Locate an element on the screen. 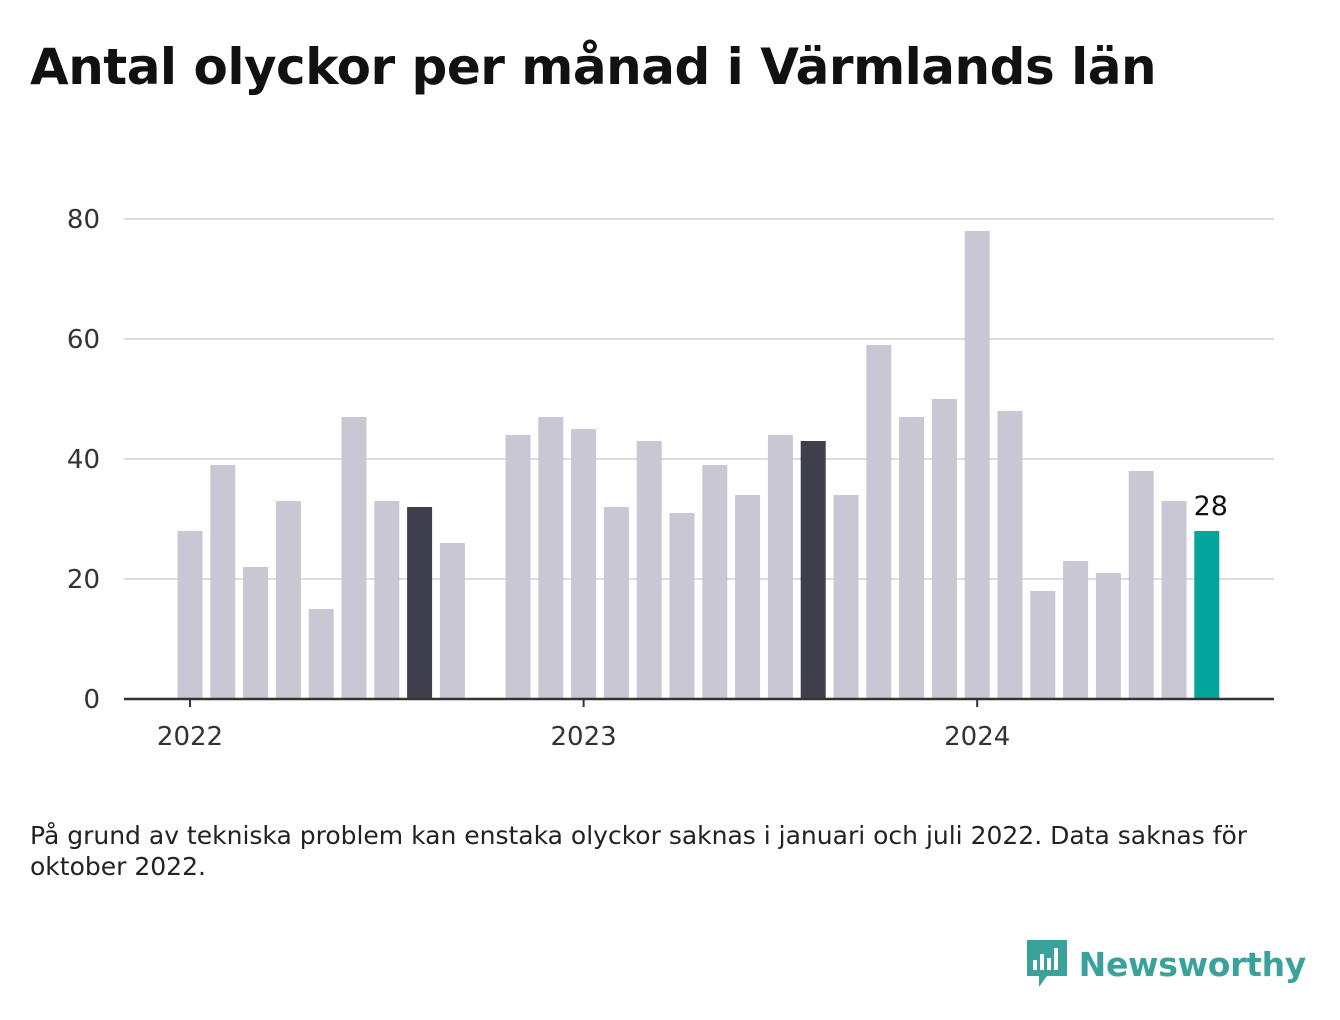 Image resolution: width=1340 pixels, height=1020 pixels. brand-name: Newsworthy is located at coordinates (1192, 964).